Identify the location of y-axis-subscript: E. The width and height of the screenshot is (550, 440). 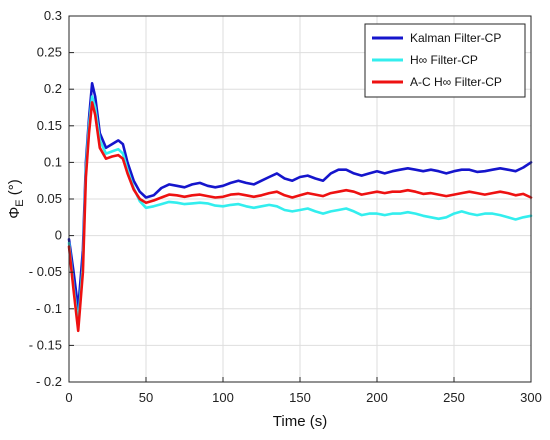
(20, 202).